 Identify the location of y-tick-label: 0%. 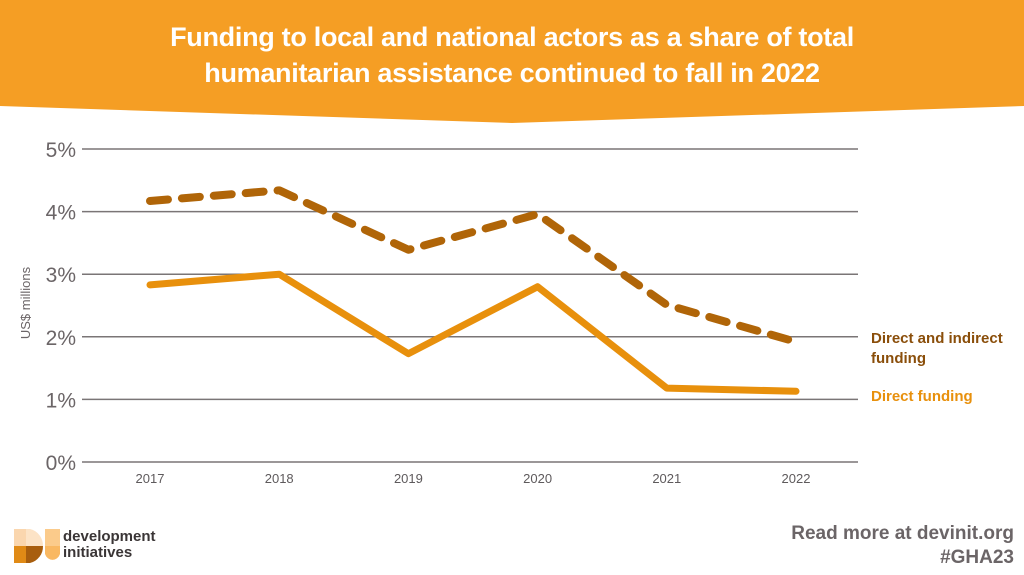
(61, 463).